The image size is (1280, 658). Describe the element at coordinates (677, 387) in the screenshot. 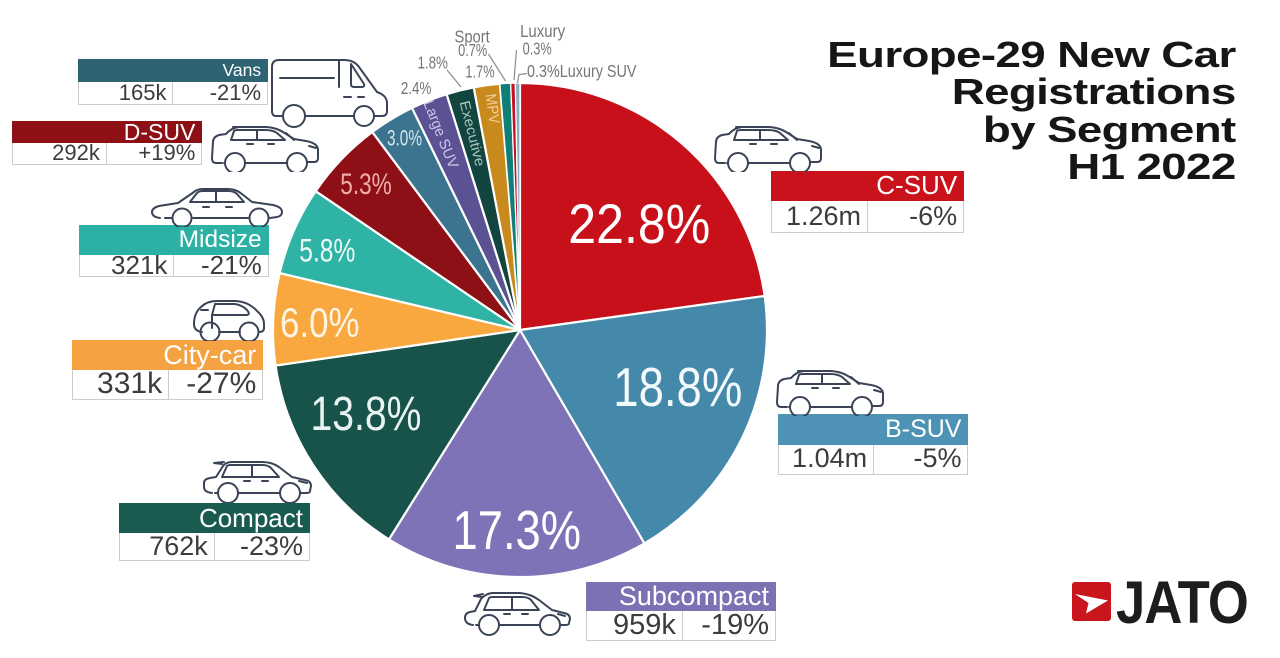

I see `svg-text: 18.8%` at that location.